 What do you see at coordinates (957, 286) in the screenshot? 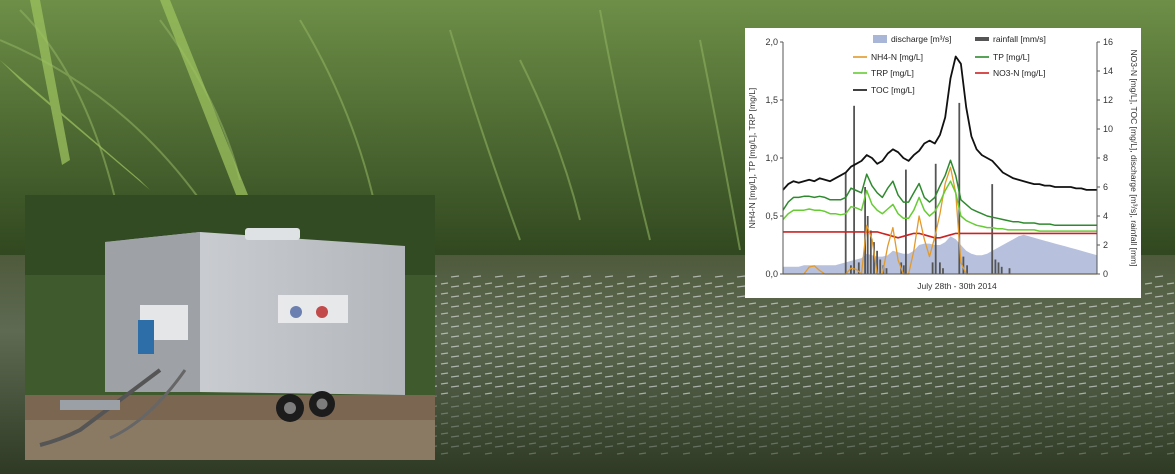
I see `x-axis-label: July 28th - 30th 2014` at bounding box center [957, 286].